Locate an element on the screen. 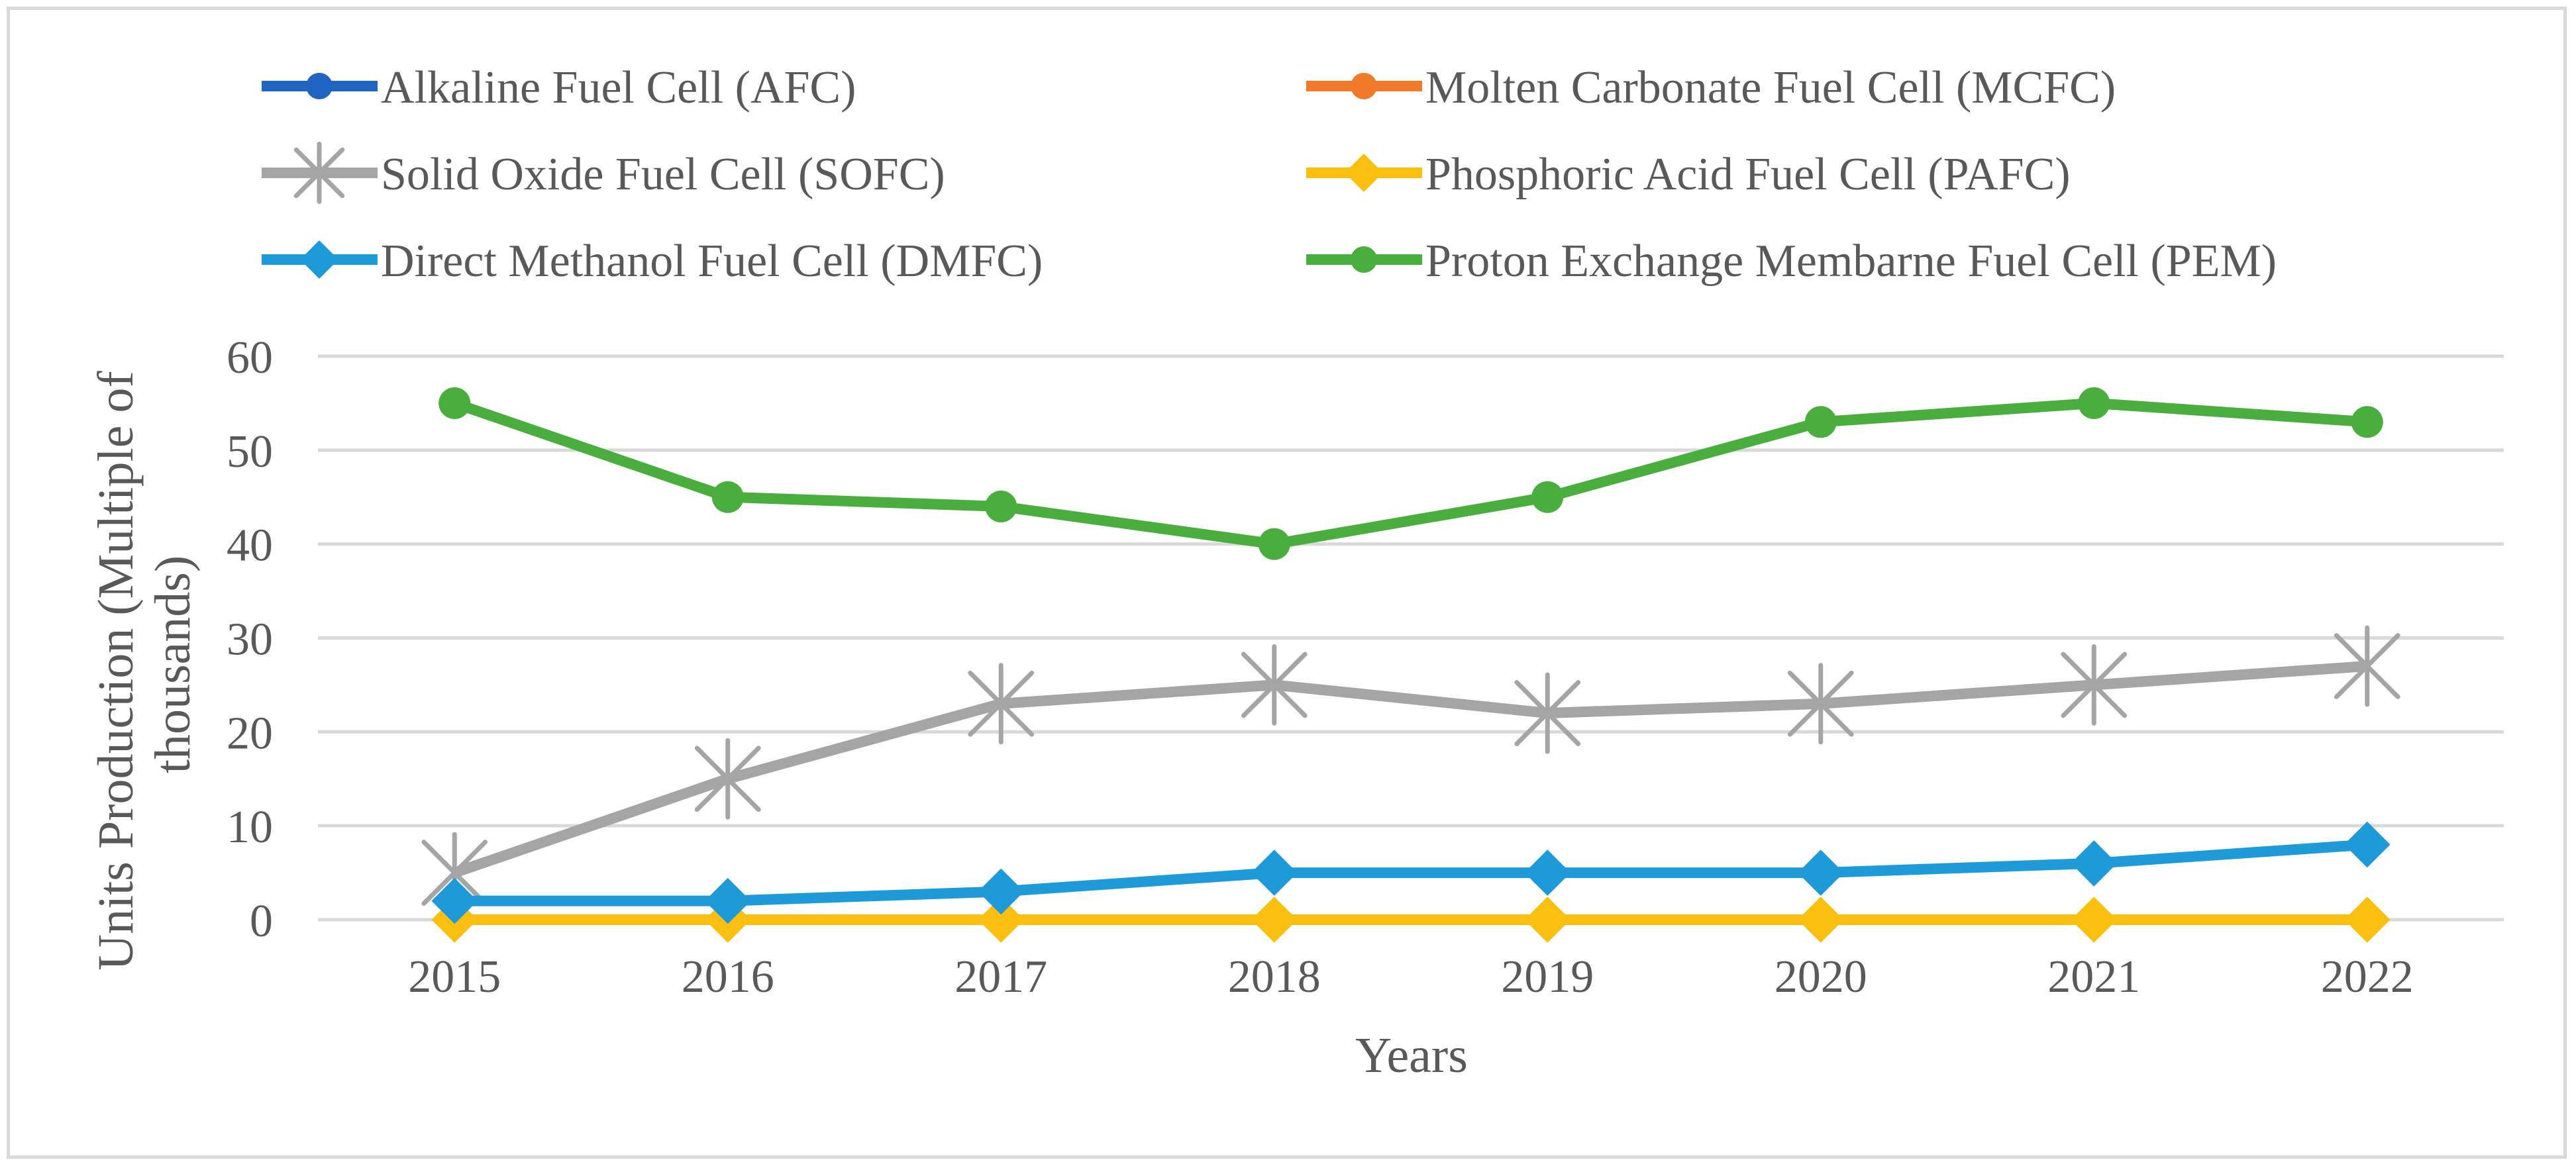 The height and width of the screenshot is (1168, 2576). x-tick-label: 2019 is located at coordinates (1547, 976).